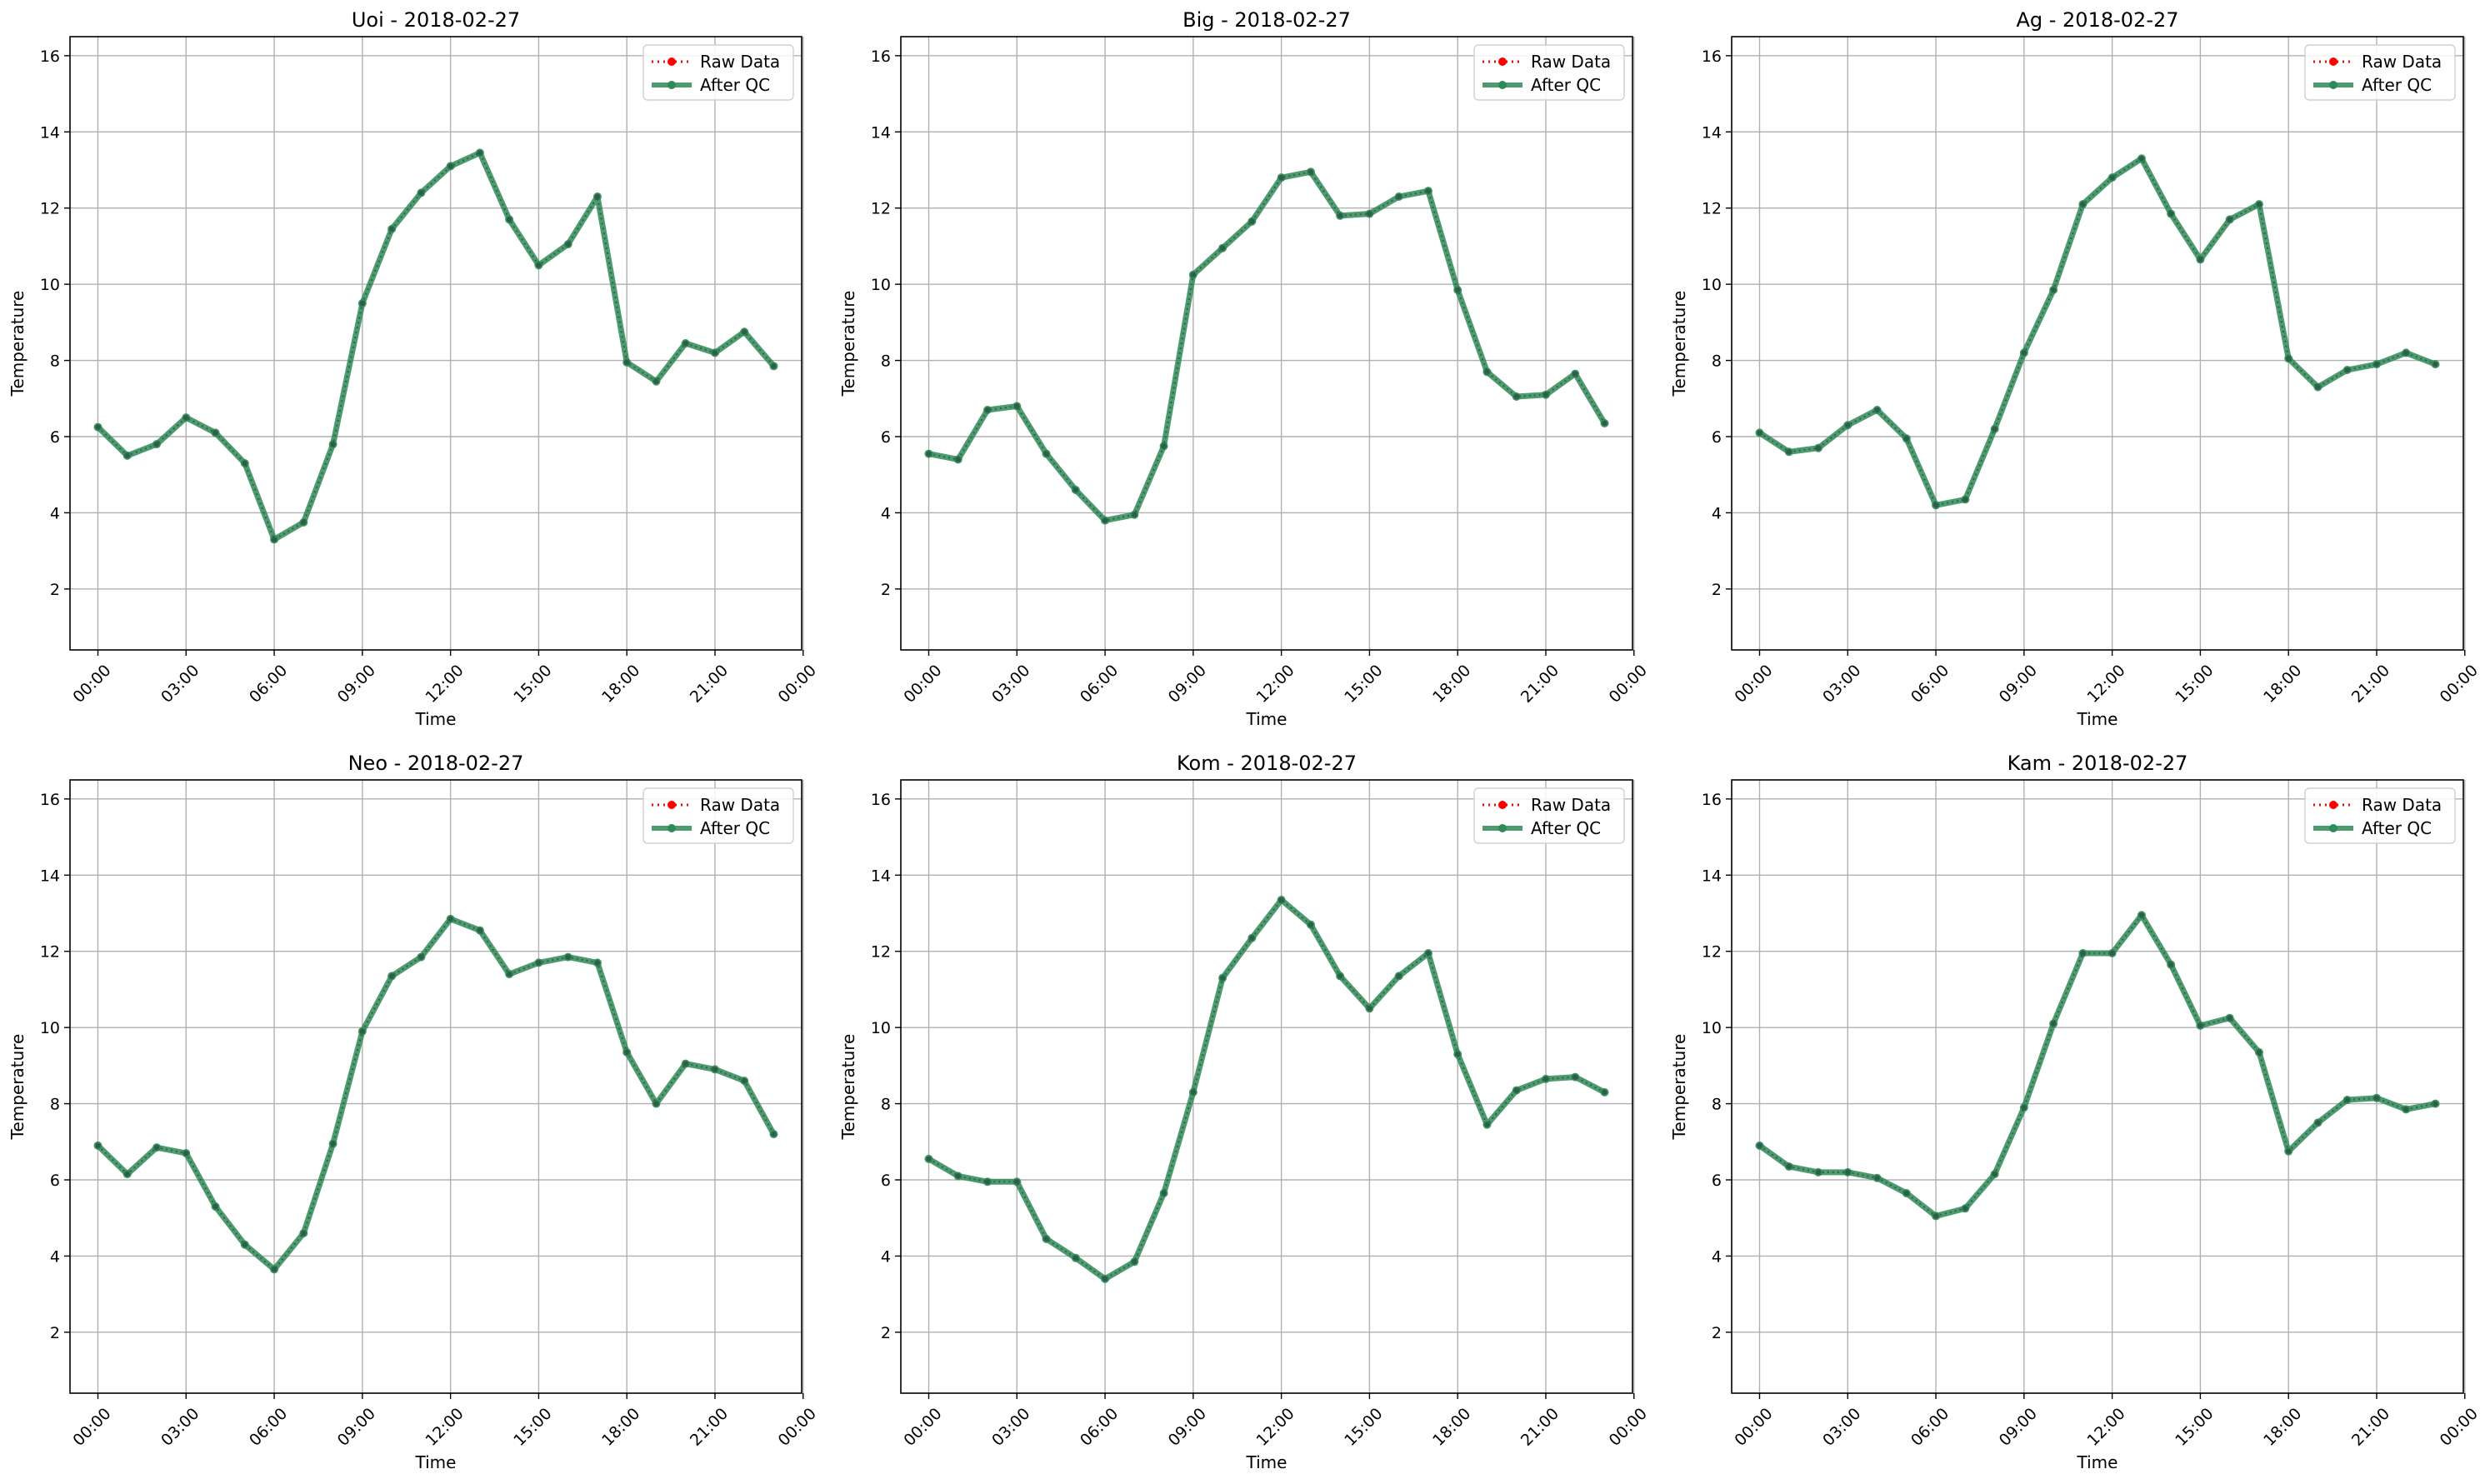  I want to click on x-tick-label: 09:00, so click(1187, 684).